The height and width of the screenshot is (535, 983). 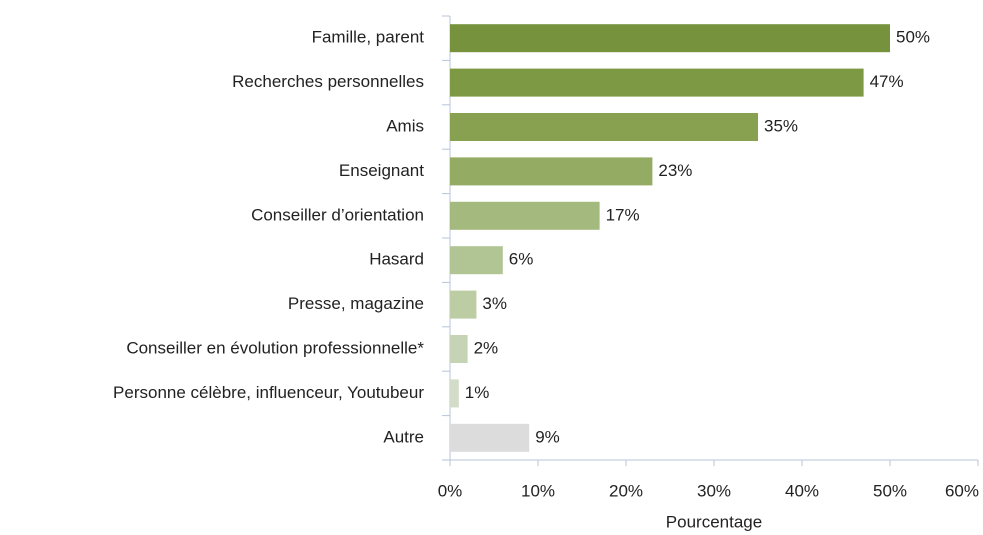 What do you see at coordinates (356, 303) in the screenshot?
I see `y-tick-label: Presse, magazine` at bounding box center [356, 303].